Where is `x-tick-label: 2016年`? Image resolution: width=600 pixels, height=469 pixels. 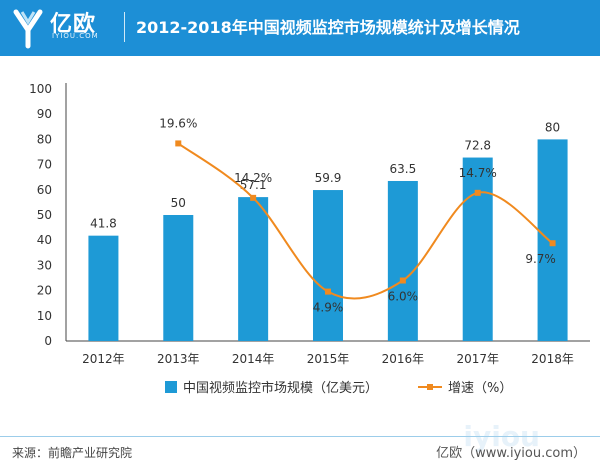 x-tick-label: 2016年 is located at coordinates (403, 359).